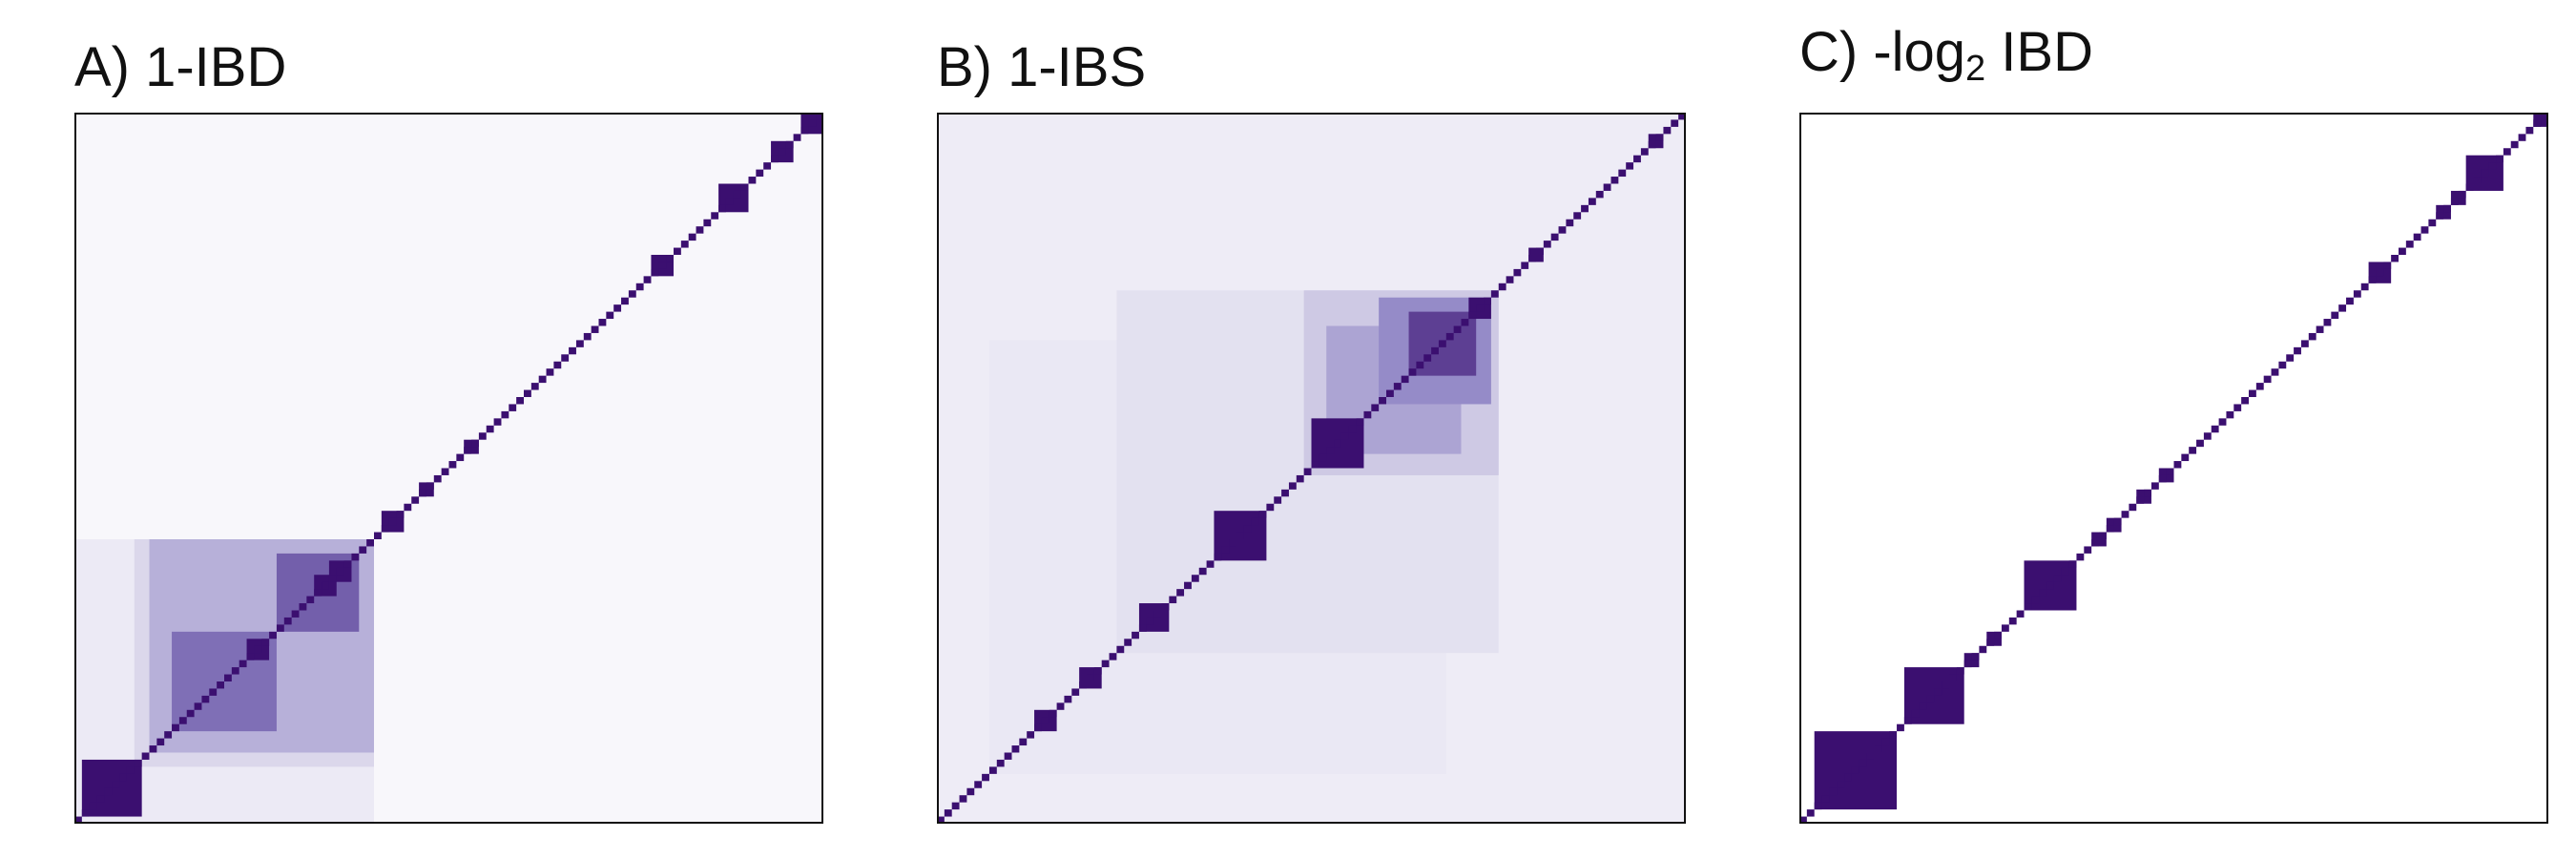 The height and width of the screenshot is (859, 2576). What do you see at coordinates (1946, 56) in the screenshot?
I see `panel-c-title: C) -log2 IBD` at bounding box center [1946, 56].